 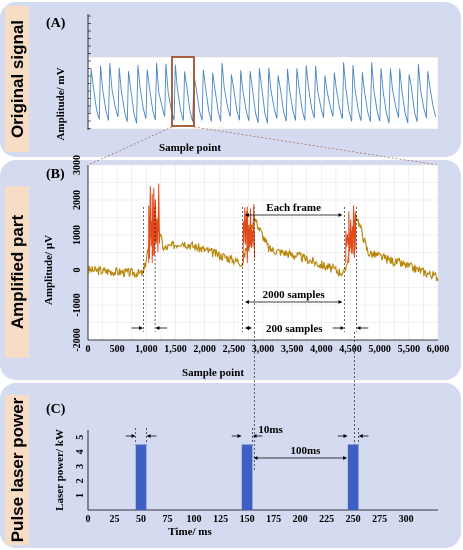 I want to click on panel-b-xtick-label: 6,000, so click(x=438, y=349).